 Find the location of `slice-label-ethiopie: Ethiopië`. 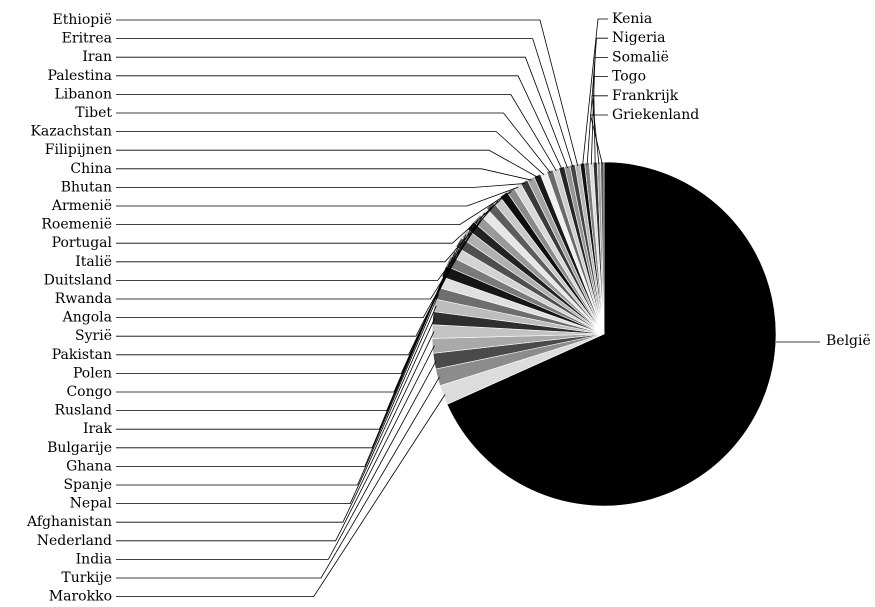

slice-label-ethiopie: Ethiopië is located at coordinates (83, 20).